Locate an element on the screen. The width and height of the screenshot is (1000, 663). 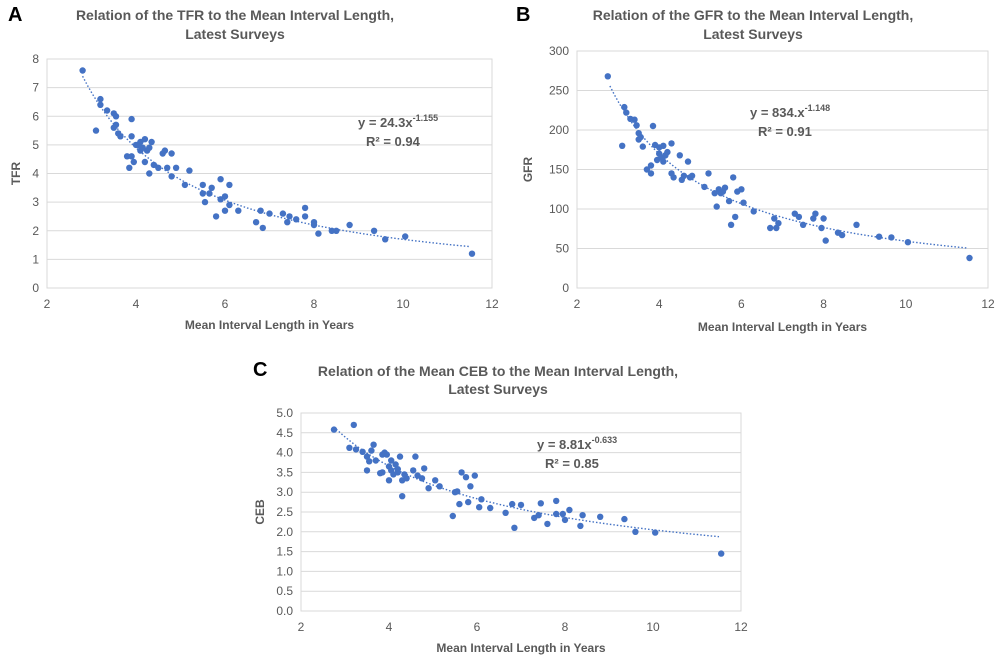
x-tick-label: 10 is located at coordinates (906, 304).